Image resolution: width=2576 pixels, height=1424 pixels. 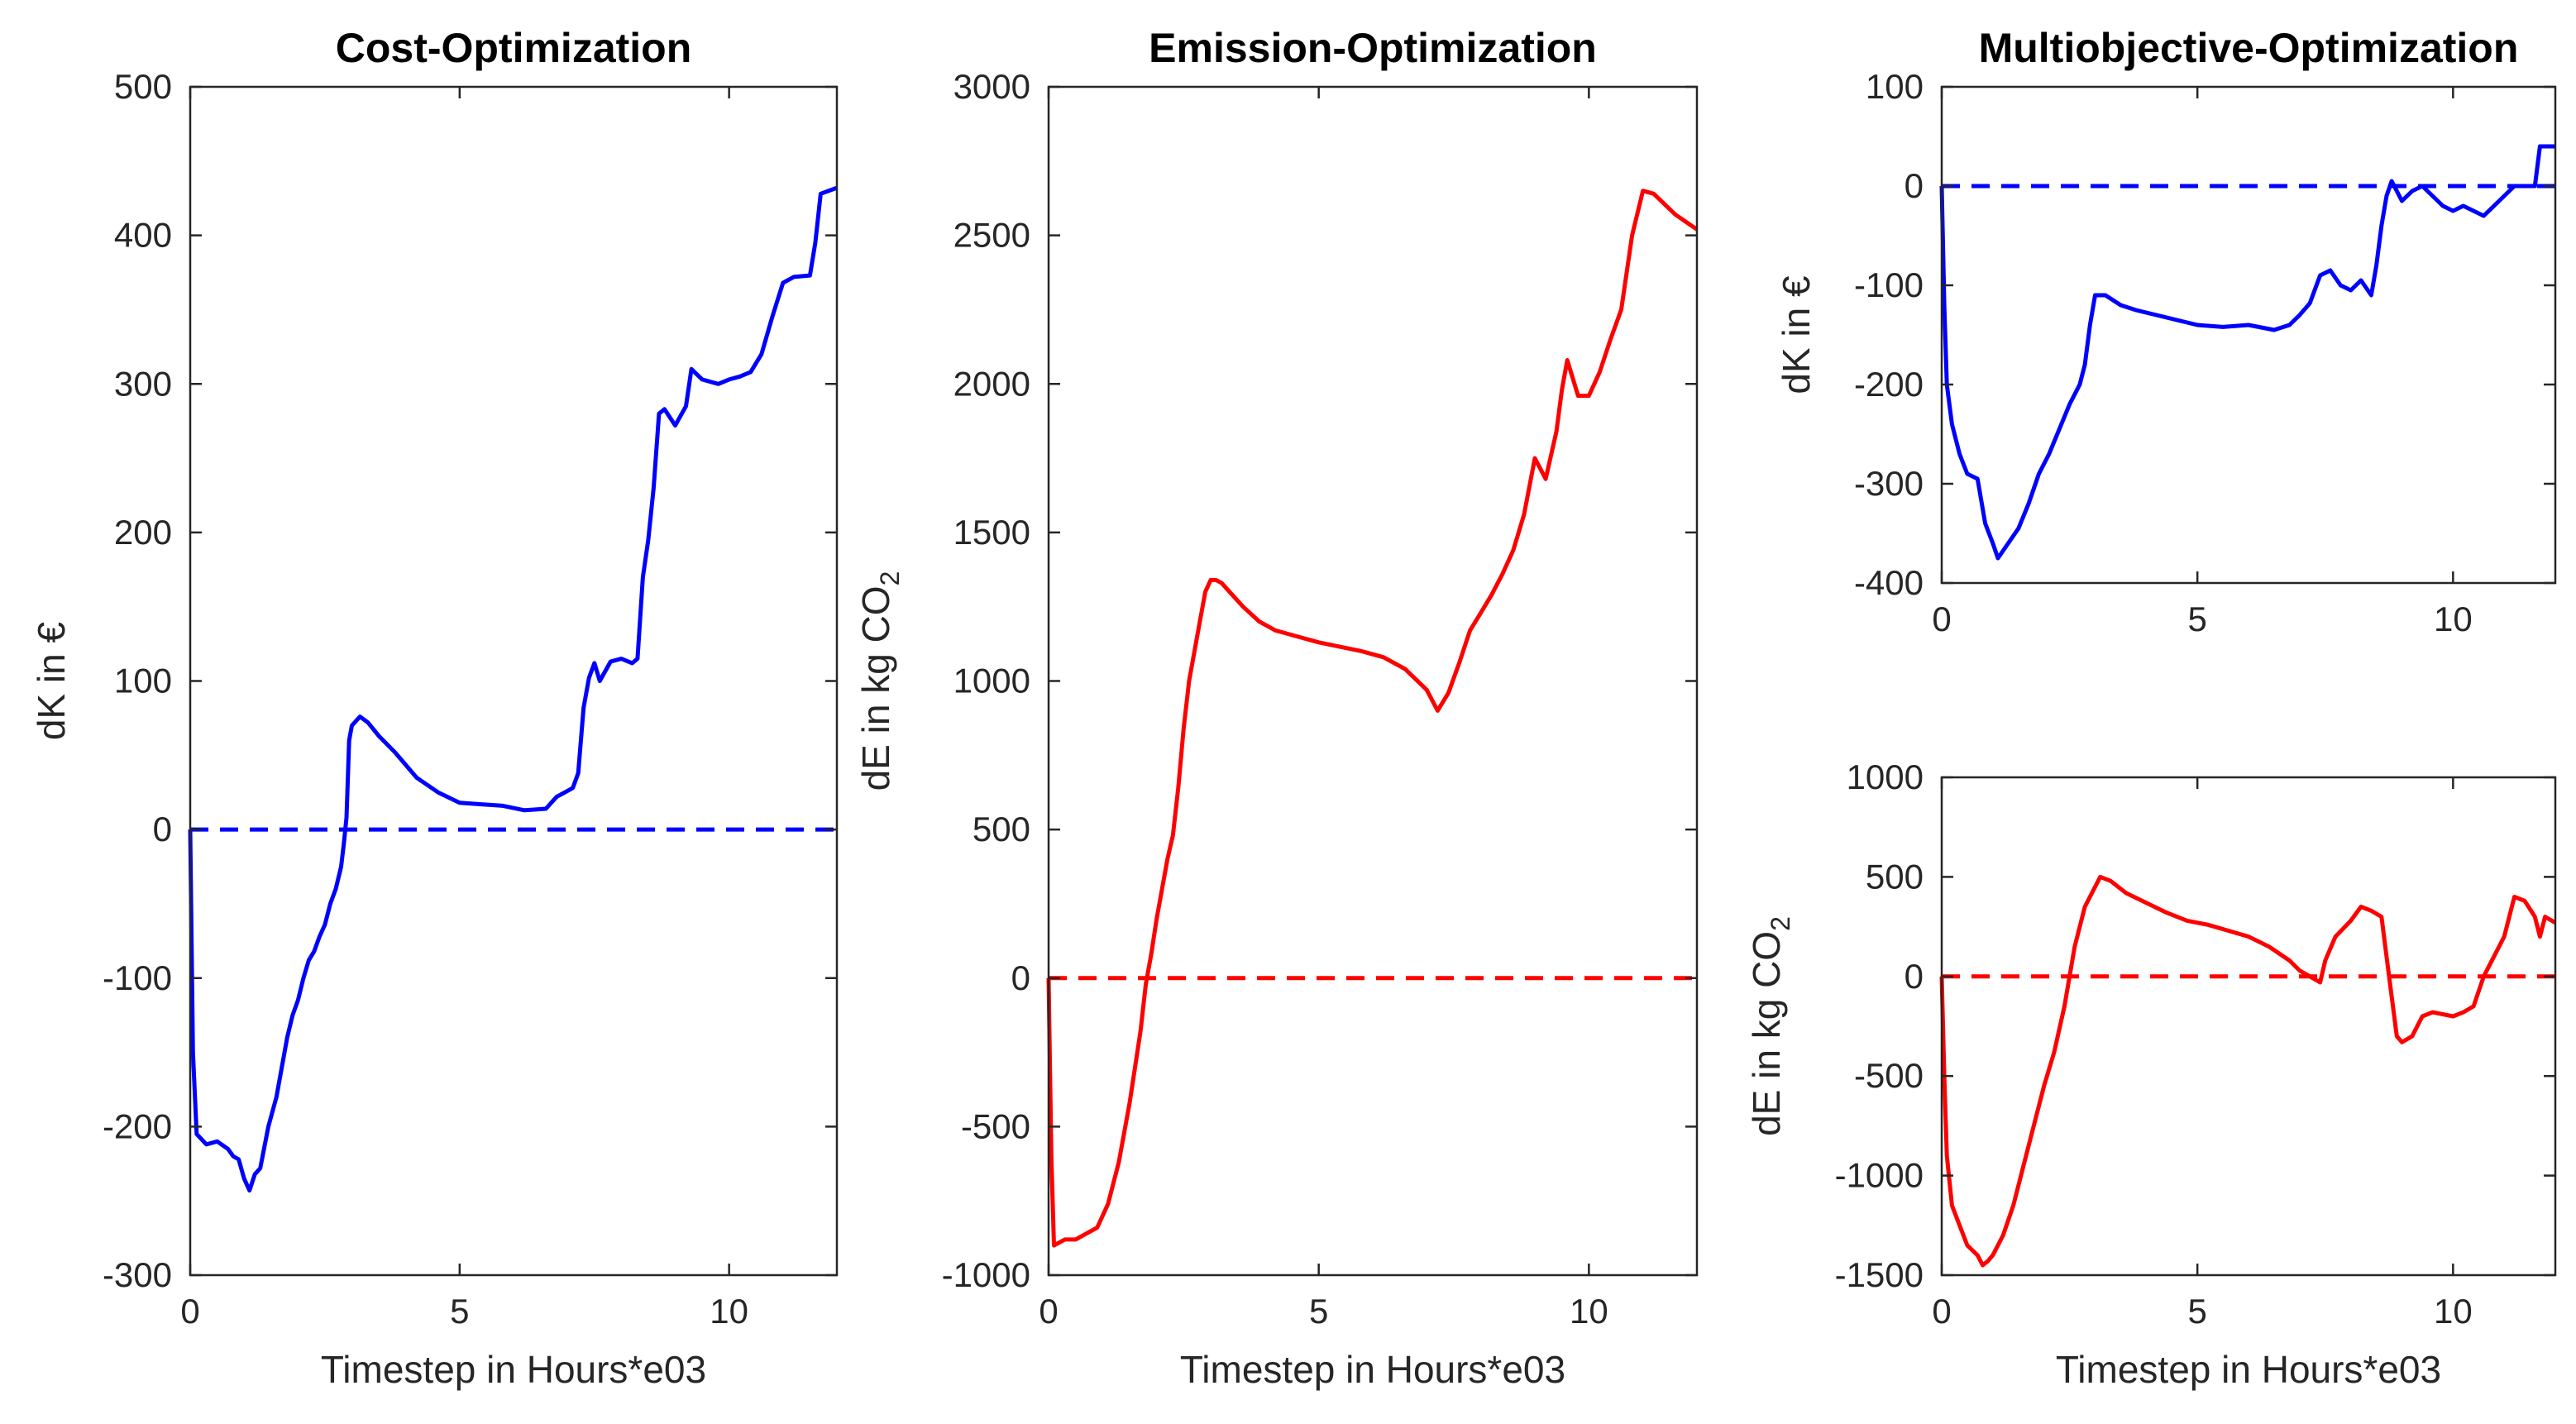 I want to click on y-tick-label: 400, so click(x=143, y=235).